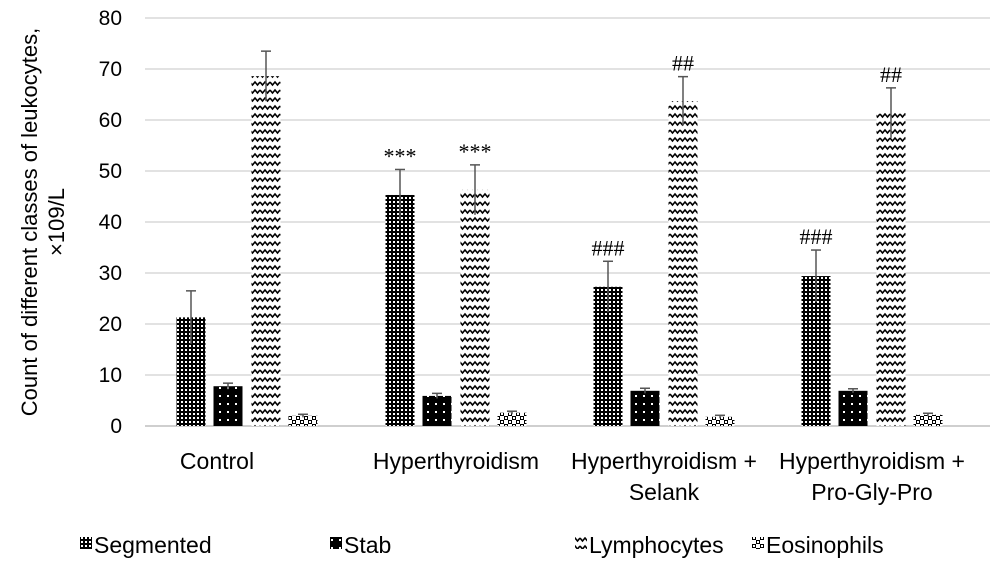 Image resolution: width=1005 pixels, height=587 pixels. I want to click on legend-label: Segmented, so click(153, 545).